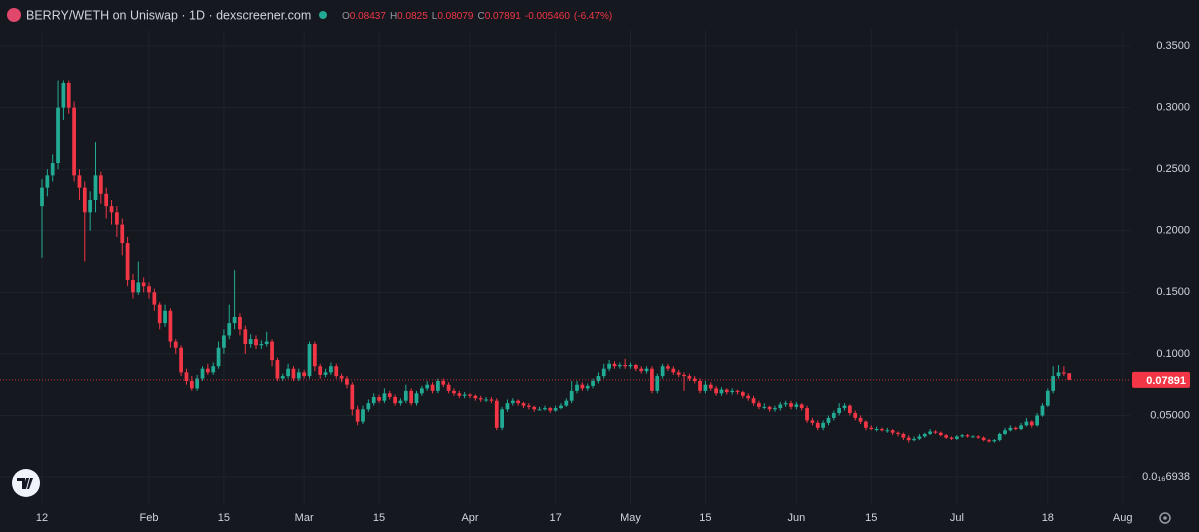 Image resolution: width=1199 pixels, height=532 pixels. What do you see at coordinates (1161, 379) in the screenshot?
I see `last-price-box` at bounding box center [1161, 379].